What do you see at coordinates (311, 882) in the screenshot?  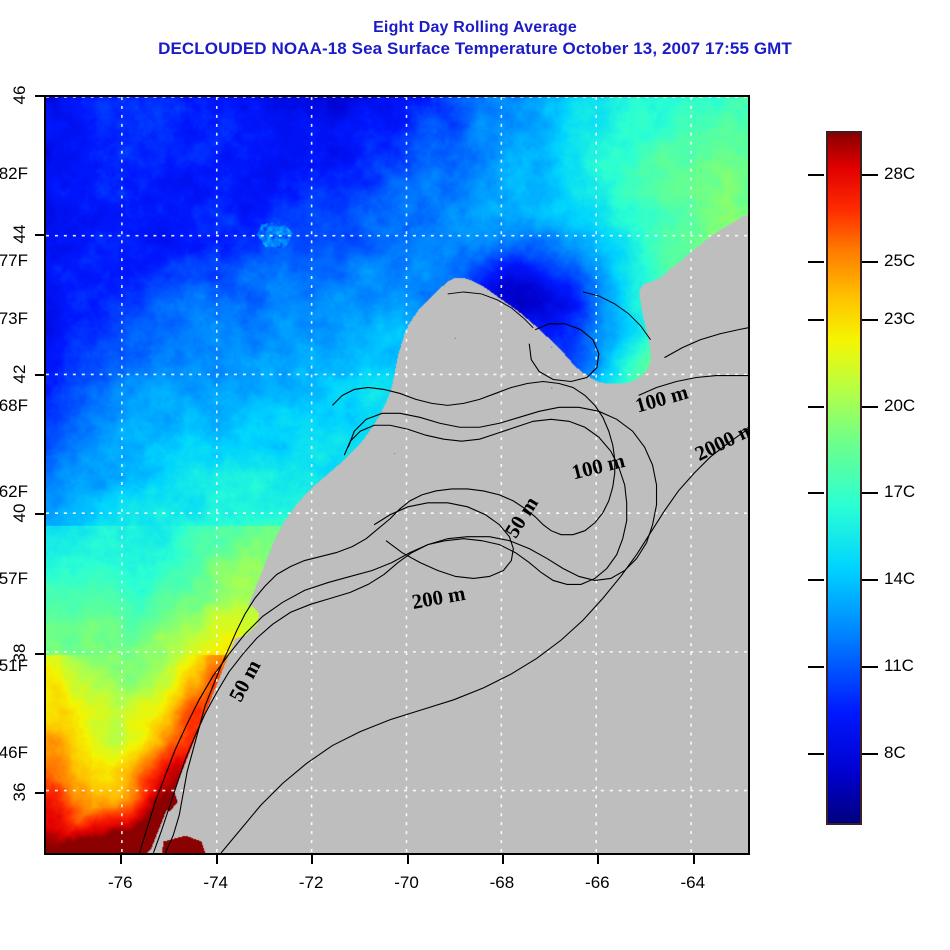 I see `x-axis-tick-label: -72` at bounding box center [311, 882].